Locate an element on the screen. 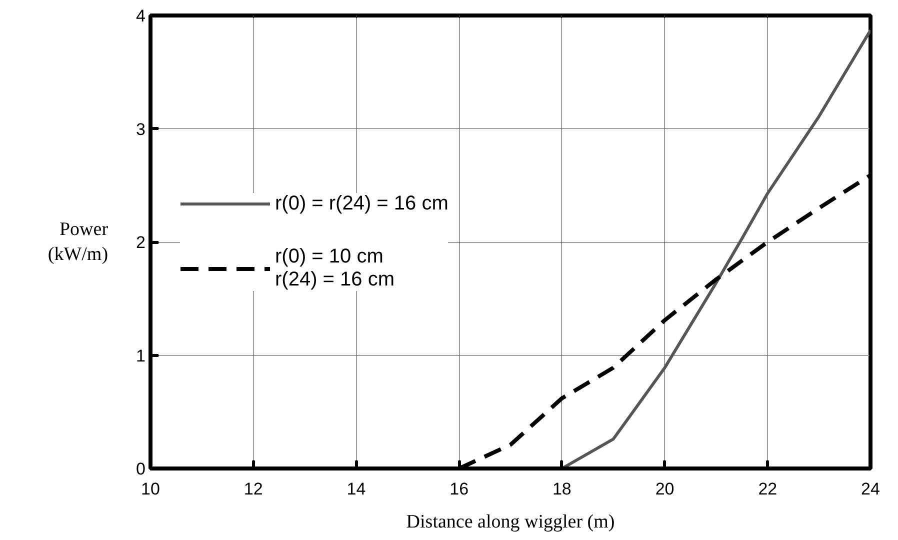 The image size is (898, 540). y-axis-title: Power (kW/m) is located at coordinates (78, 242).